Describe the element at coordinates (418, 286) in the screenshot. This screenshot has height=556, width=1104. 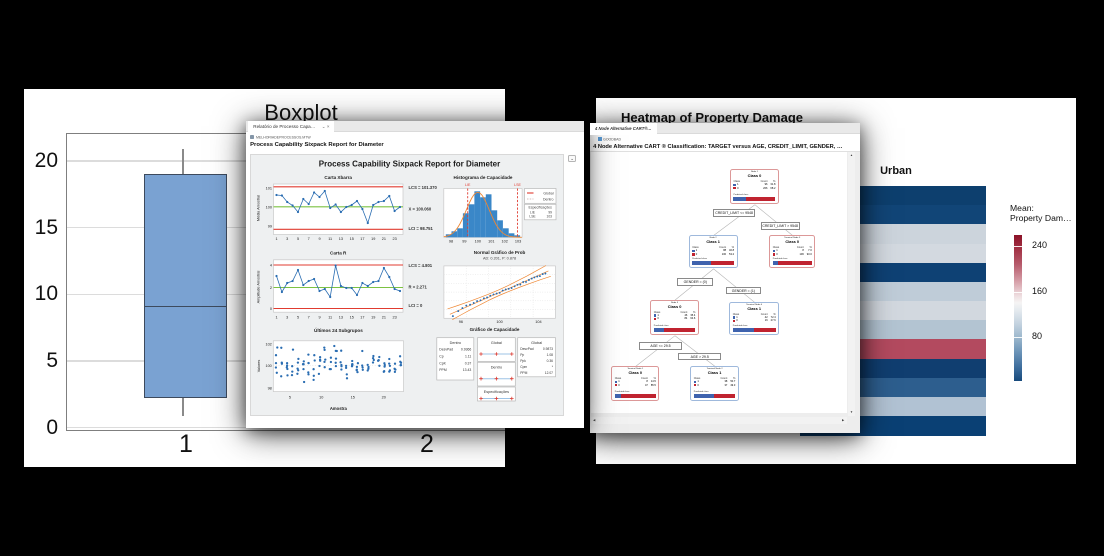
I see `svg-text: R = 2.271` at that location.